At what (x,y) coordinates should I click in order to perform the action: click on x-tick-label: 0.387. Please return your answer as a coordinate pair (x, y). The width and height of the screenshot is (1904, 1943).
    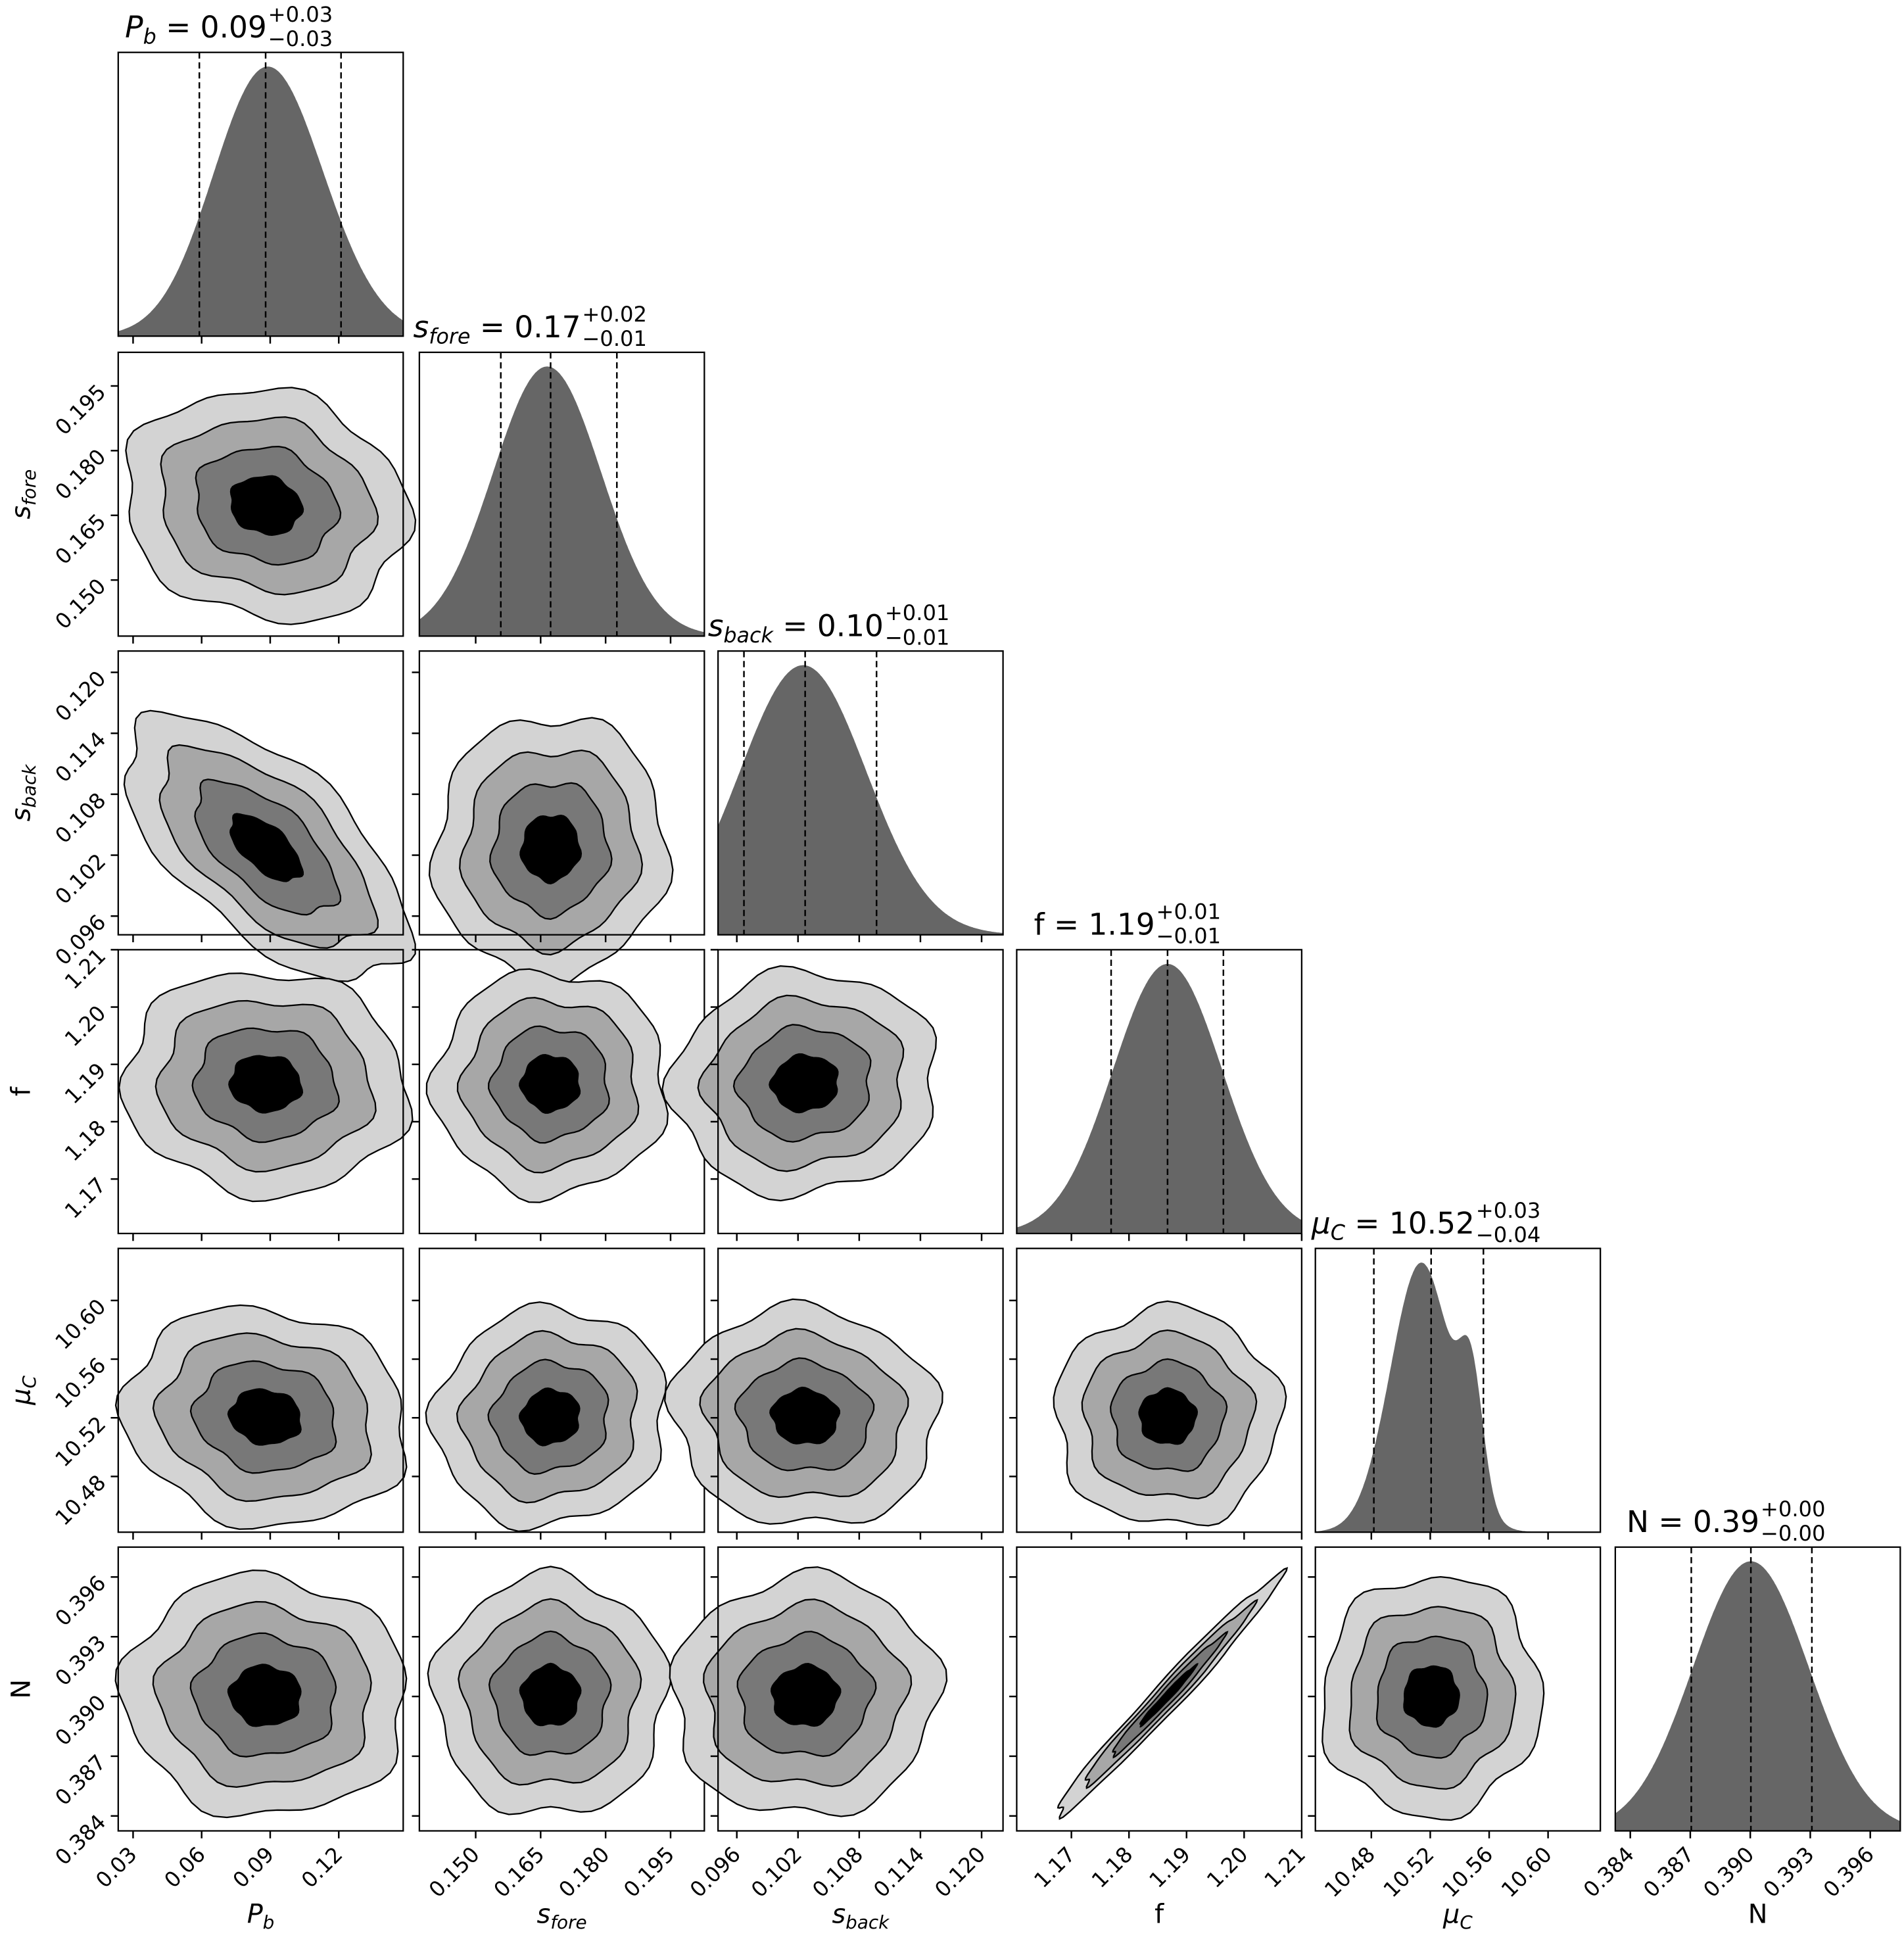
    Looking at the image, I should click on (1668, 1872).